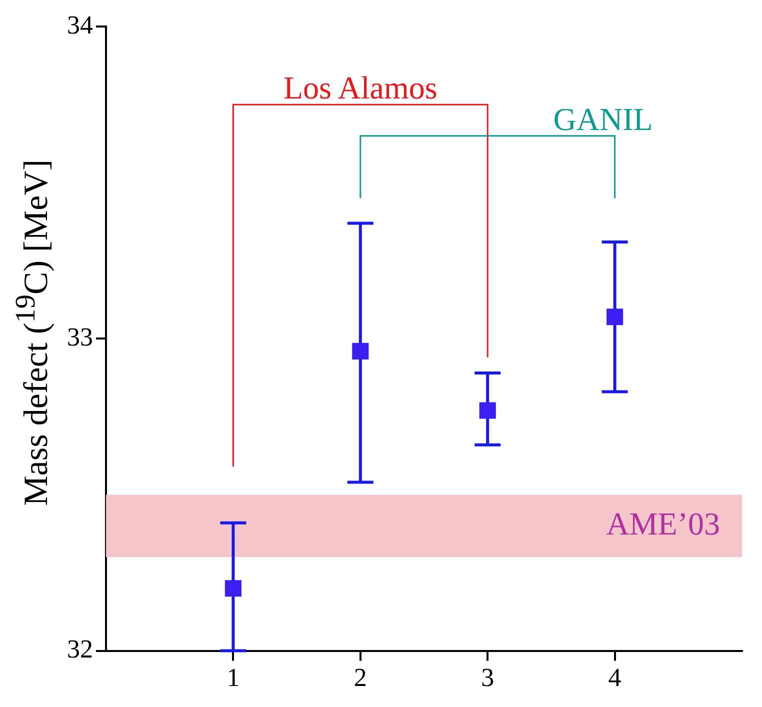  Describe the element at coordinates (233, 677) in the screenshot. I see `x-tick-label: 1` at that location.